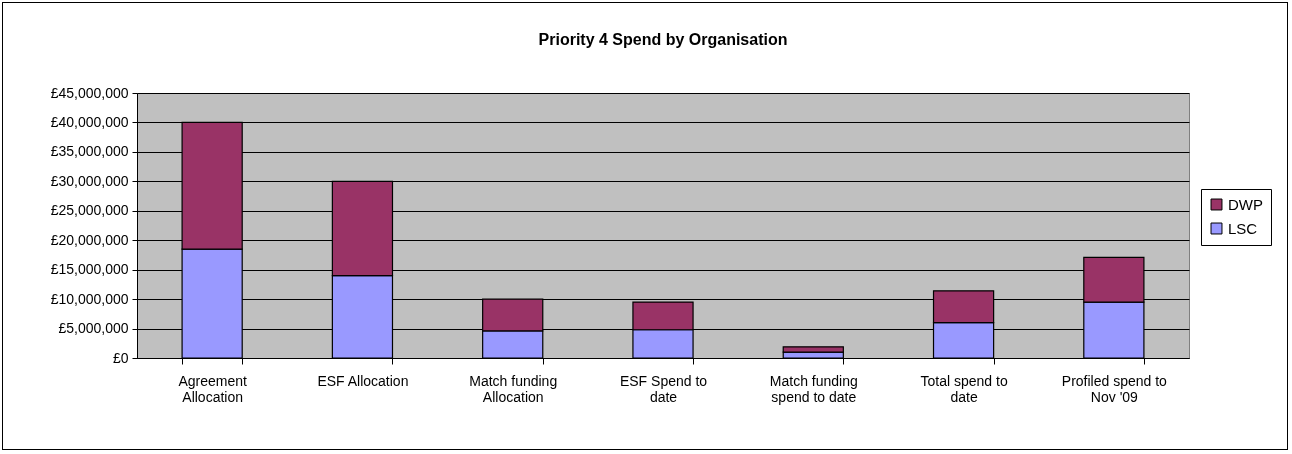 Image resolution: width=1292 pixels, height=454 pixels. What do you see at coordinates (89, 239) in the screenshot?
I see `y-tick-label: £20,000,000` at bounding box center [89, 239].